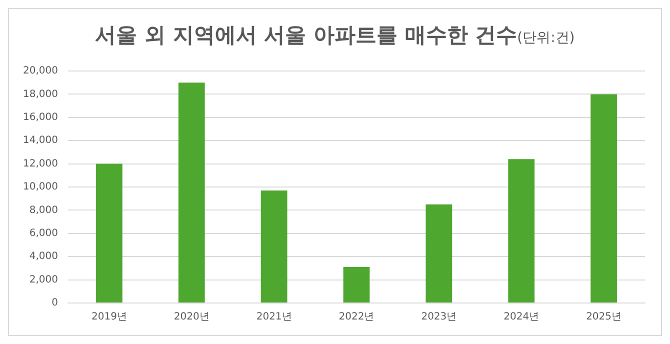  What do you see at coordinates (356, 317) in the screenshot?
I see `x-tick-label: 2022년` at bounding box center [356, 317].